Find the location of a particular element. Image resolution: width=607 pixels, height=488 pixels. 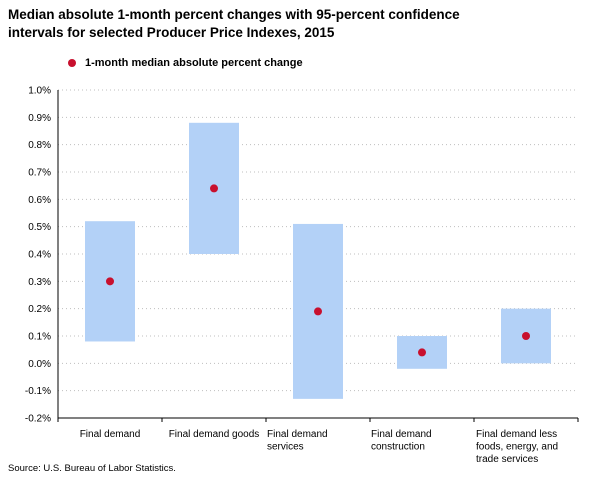

y-tick-label: 0.1% is located at coordinates (39, 337).